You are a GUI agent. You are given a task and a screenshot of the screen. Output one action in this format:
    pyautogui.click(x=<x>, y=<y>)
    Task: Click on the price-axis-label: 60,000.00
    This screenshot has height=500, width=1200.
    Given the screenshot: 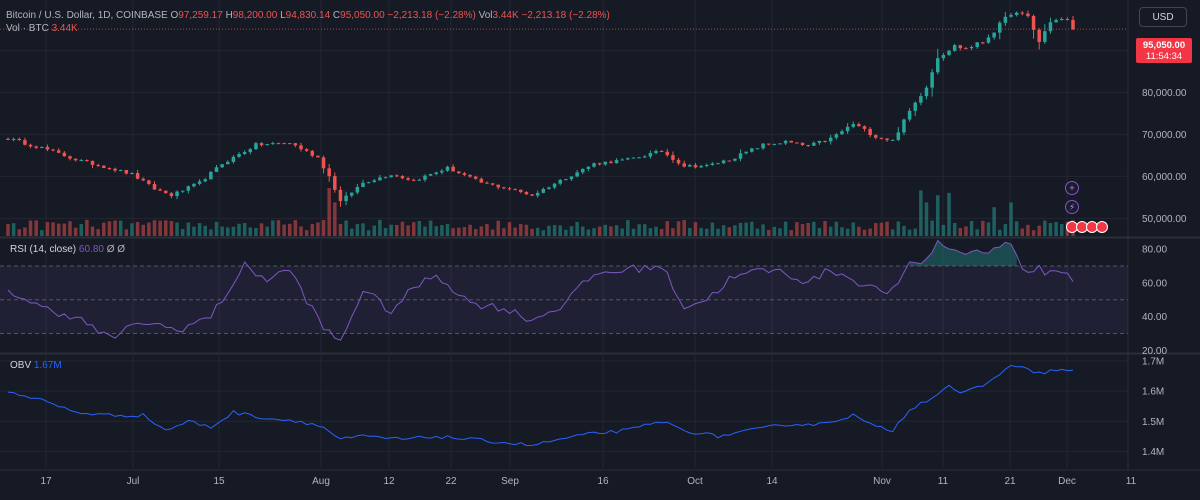 What is the action you would take?
    pyautogui.click(x=1164, y=177)
    